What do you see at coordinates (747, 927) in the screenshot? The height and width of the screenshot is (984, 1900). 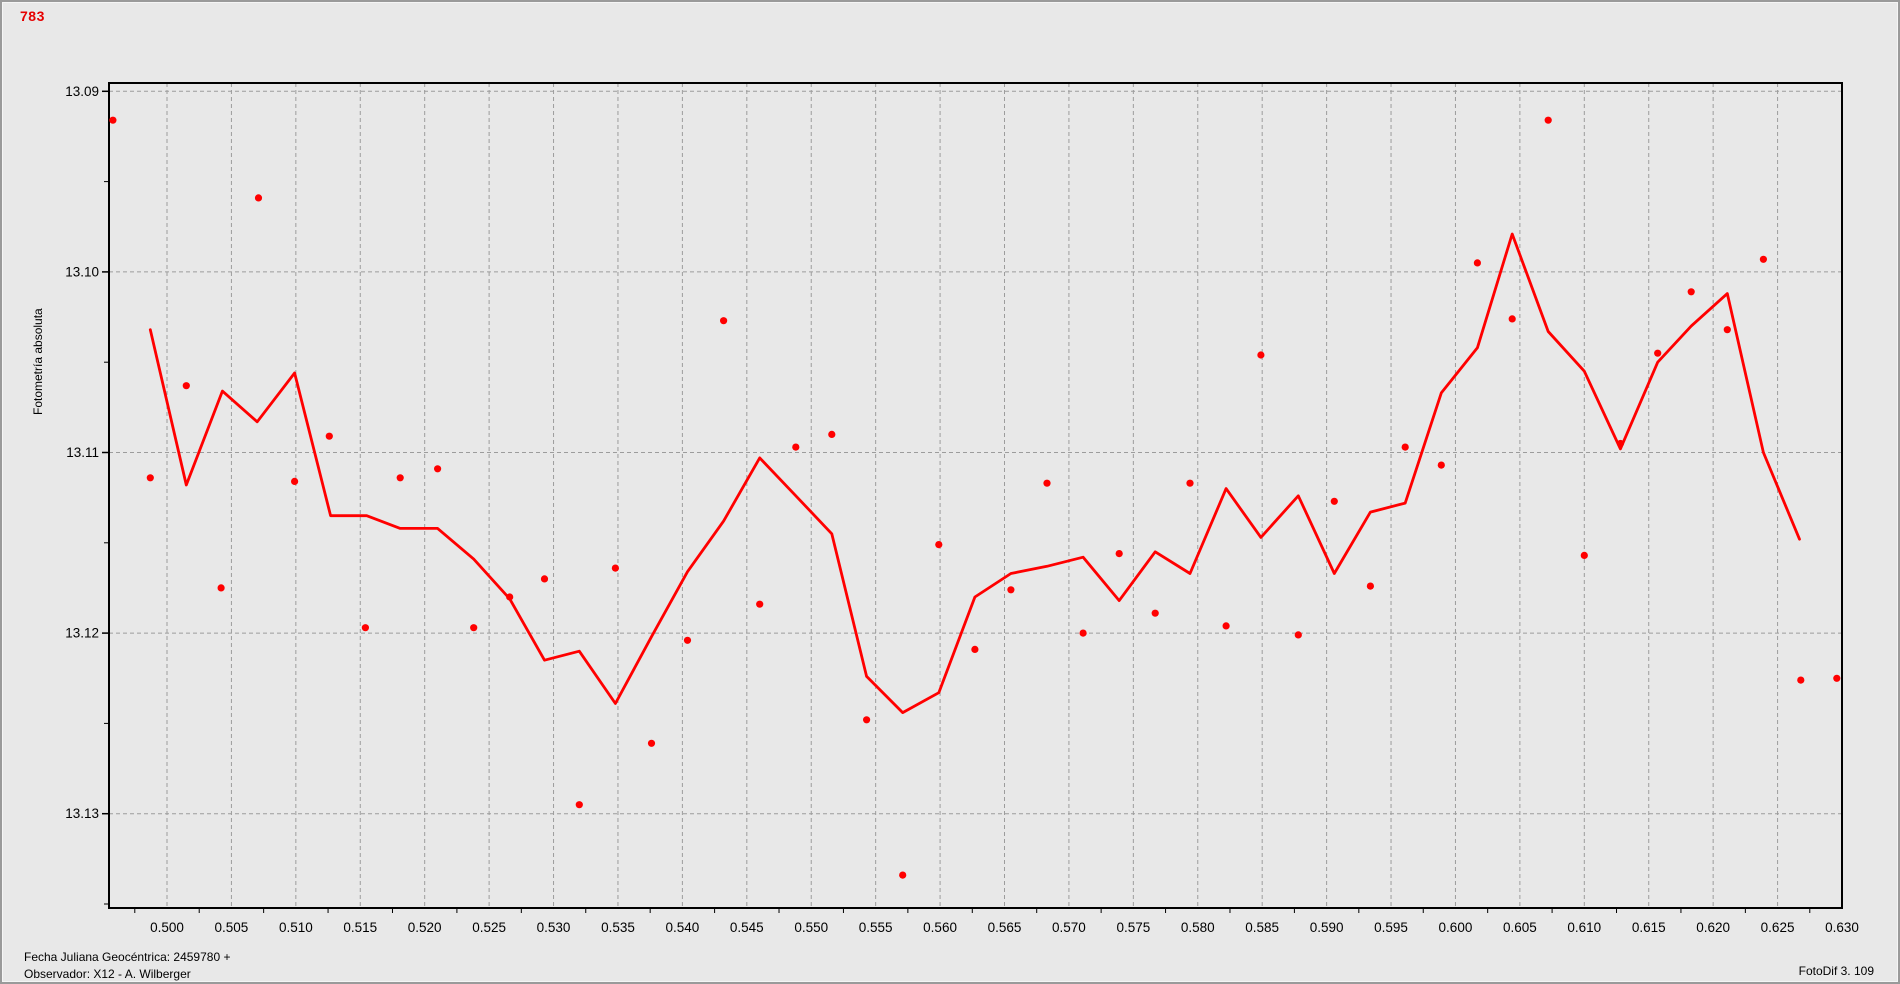 I see `x-tick-label: 0.545` at bounding box center [747, 927].